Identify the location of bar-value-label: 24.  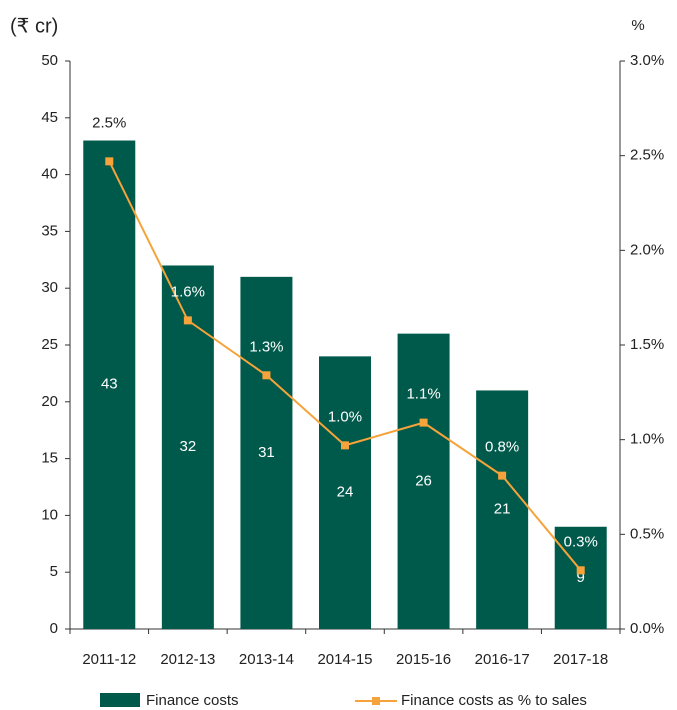
(345, 492).